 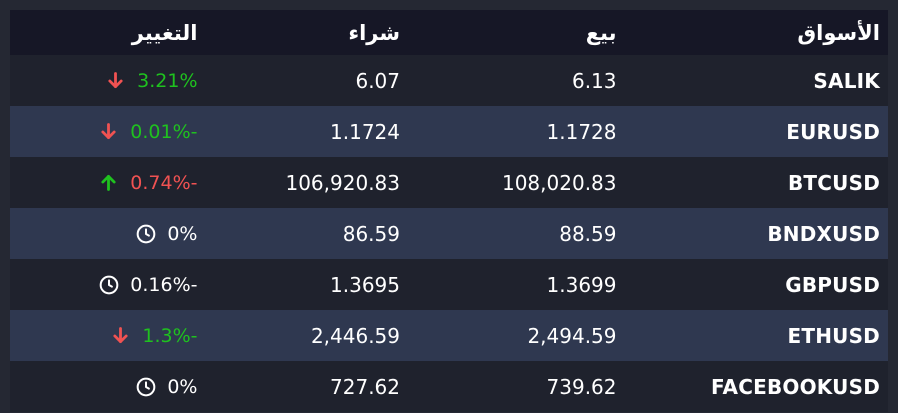 What do you see at coordinates (164, 131) in the screenshot?
I see `change-value: 0.01%-` at bounding box center [164, 131].